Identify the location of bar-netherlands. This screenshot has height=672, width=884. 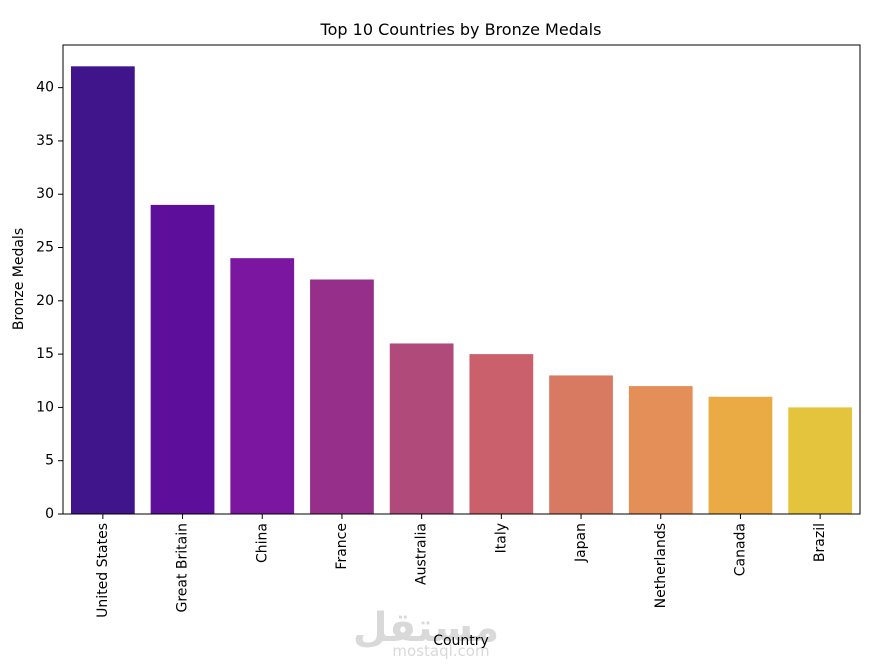
(660, 450).